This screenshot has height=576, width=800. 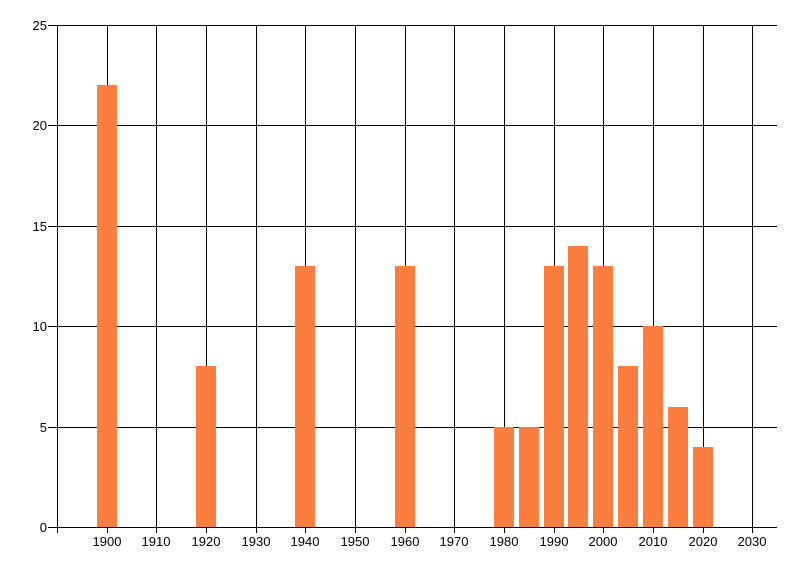 What do you see at coordinates (529, 477) in the screenshot?
I see `bar-1985` at bounding box center [529, 477].